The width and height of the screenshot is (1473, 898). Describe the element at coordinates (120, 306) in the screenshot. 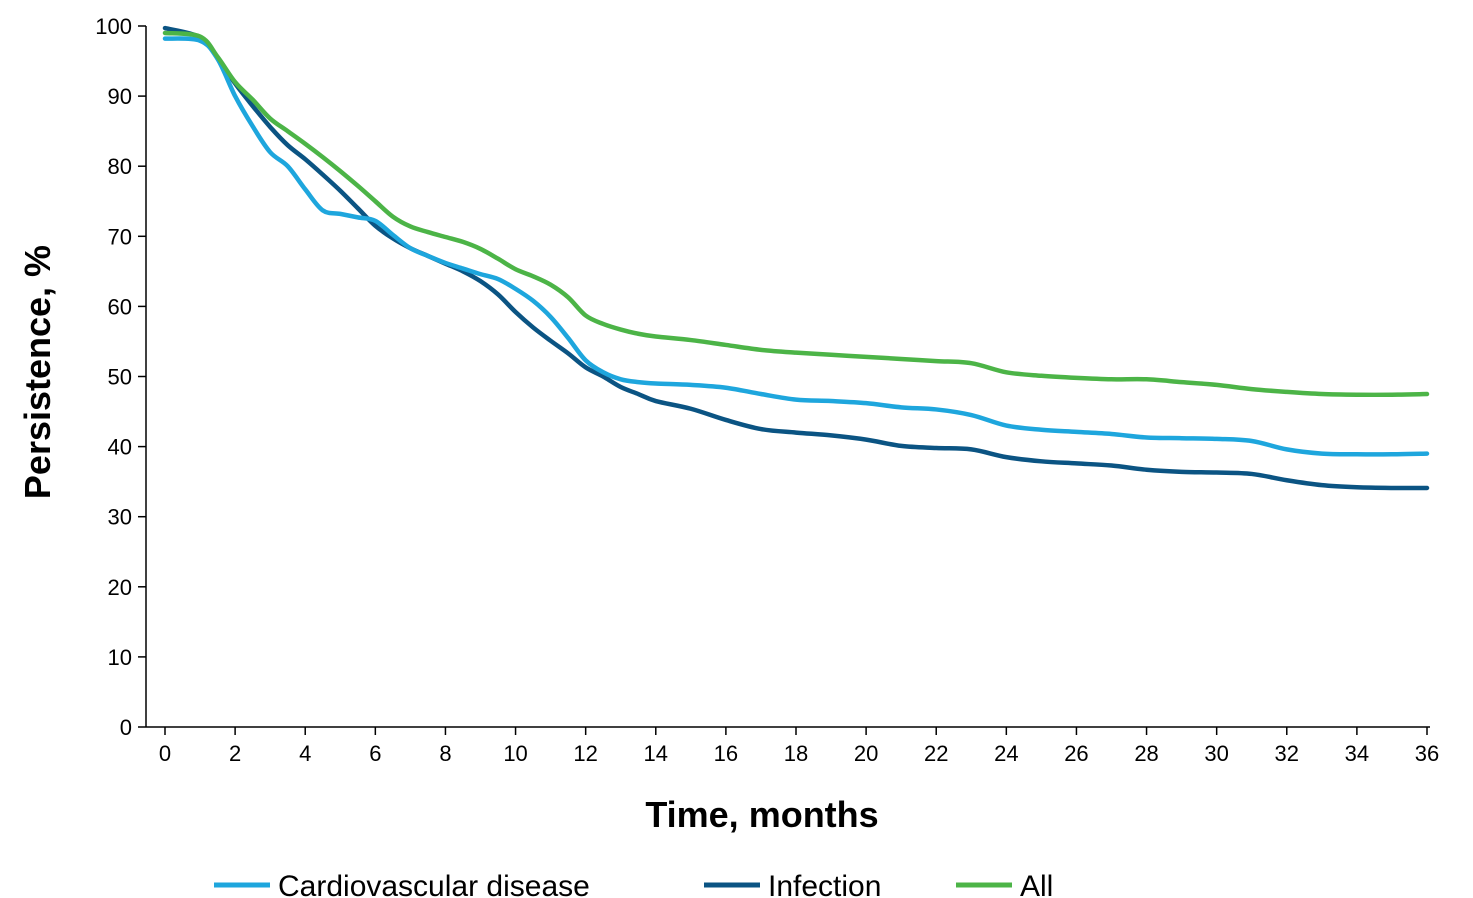

I see `y-tick-label: 60` at that location.